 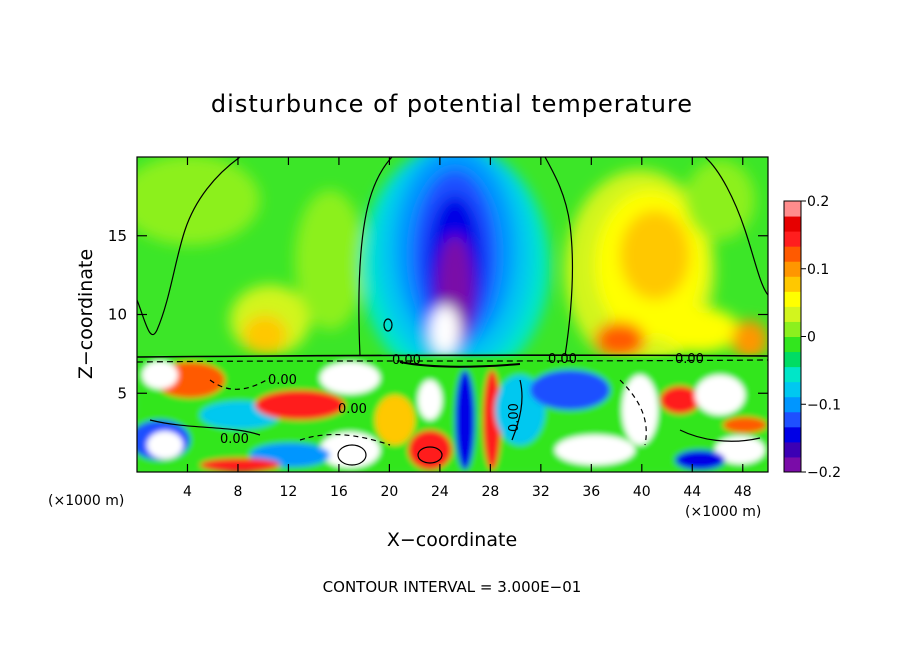 What do you see at coordinates (490, 492) in the screenshot?
I see `x-tick-label: 28` at bounding box center [490, 492].